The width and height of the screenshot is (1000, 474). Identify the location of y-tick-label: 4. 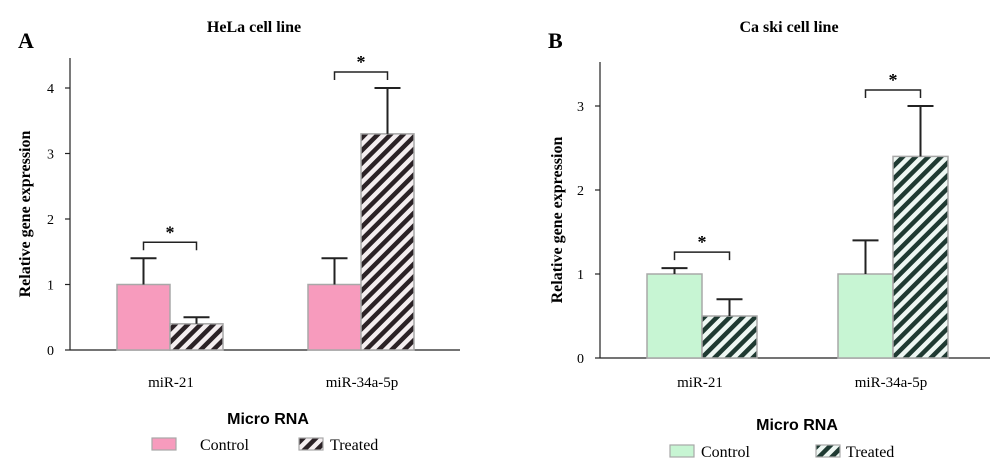
(50, 89).